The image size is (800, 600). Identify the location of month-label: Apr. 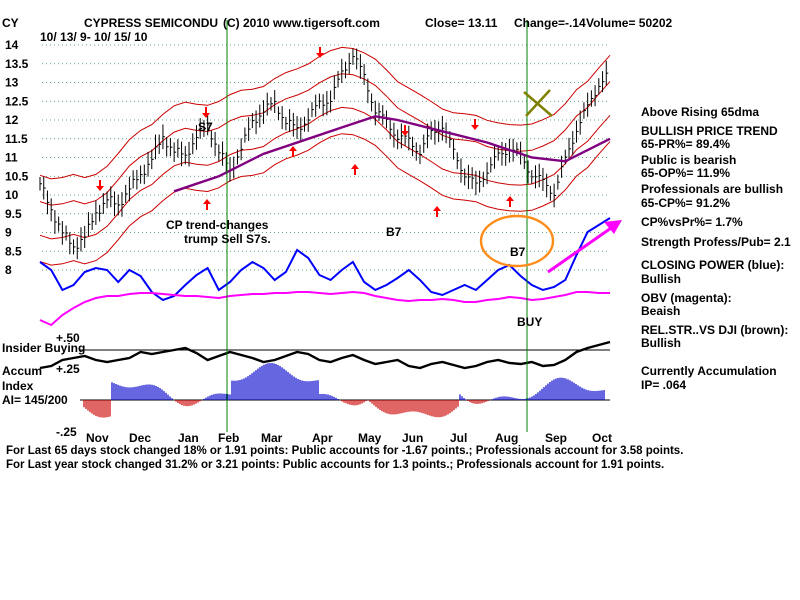
(322, 438).